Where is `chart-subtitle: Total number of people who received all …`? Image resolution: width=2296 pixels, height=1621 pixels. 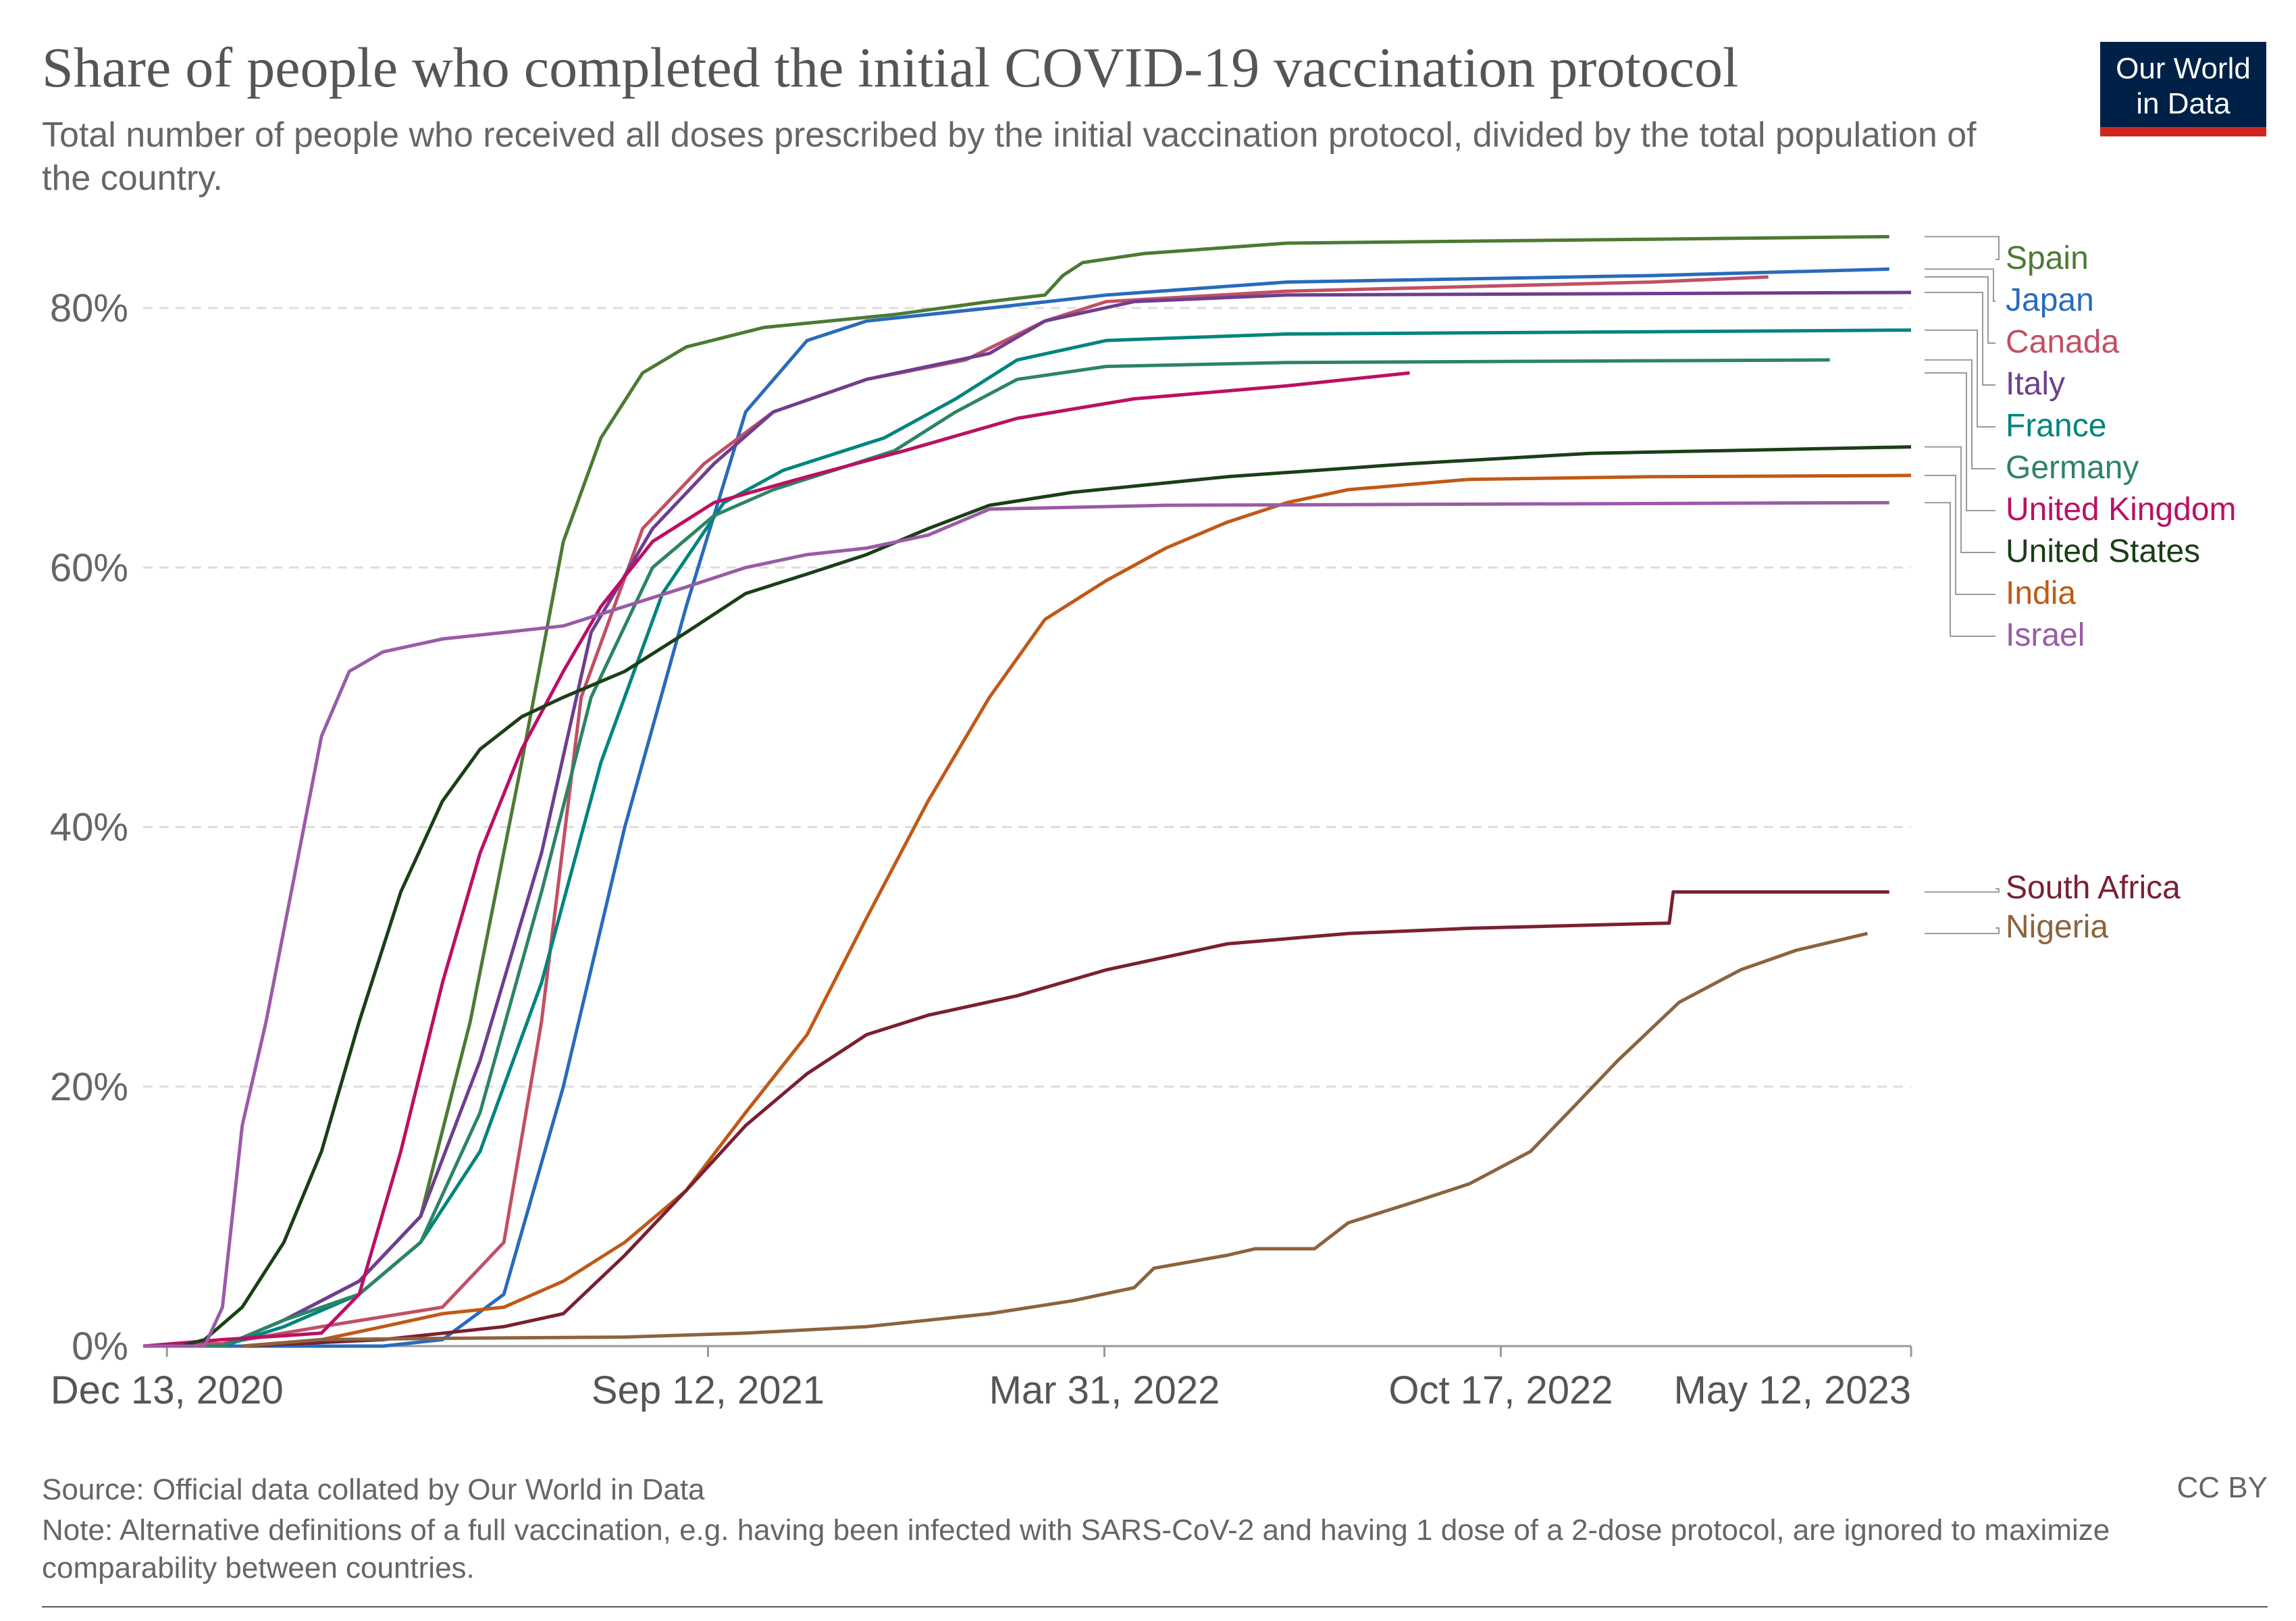 chart-subtitle: Total number of people who received all … is located at coordinates (1010, 156).